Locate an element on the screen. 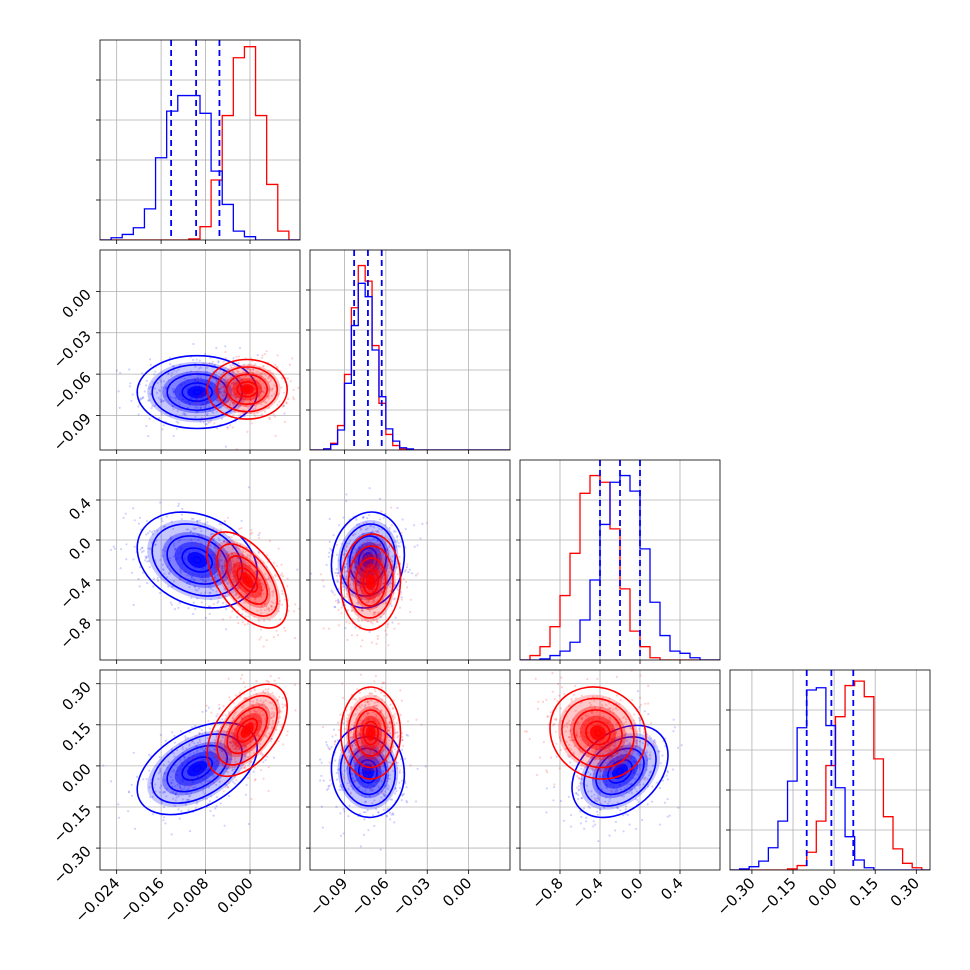 This screenshot has height=970, width=970. density-level is located at coordinates (197, 768).